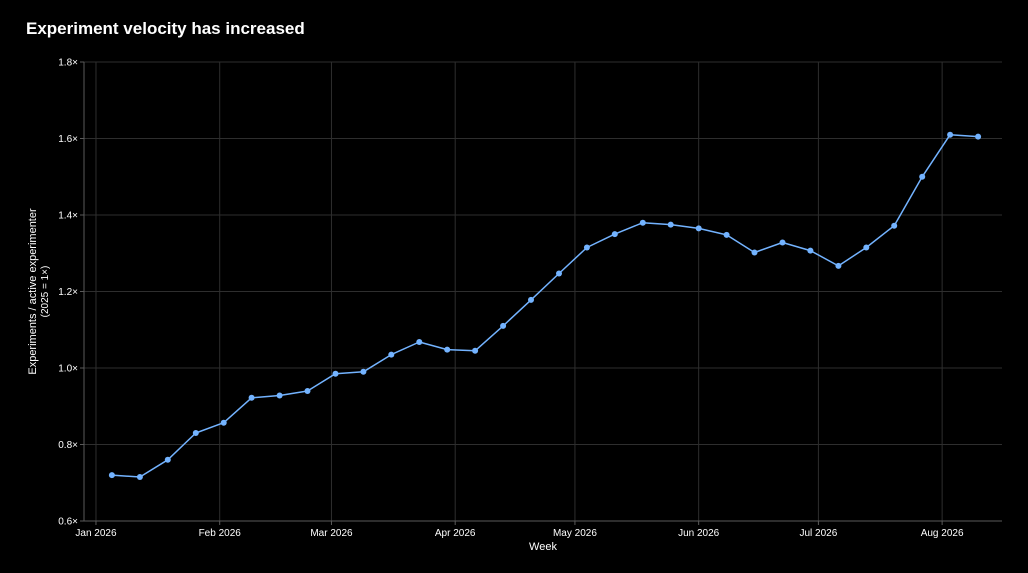  Describe the element at coordinates (818, 533) in the screenshot. I see `x-tick-label: Jul 2026` at that location.